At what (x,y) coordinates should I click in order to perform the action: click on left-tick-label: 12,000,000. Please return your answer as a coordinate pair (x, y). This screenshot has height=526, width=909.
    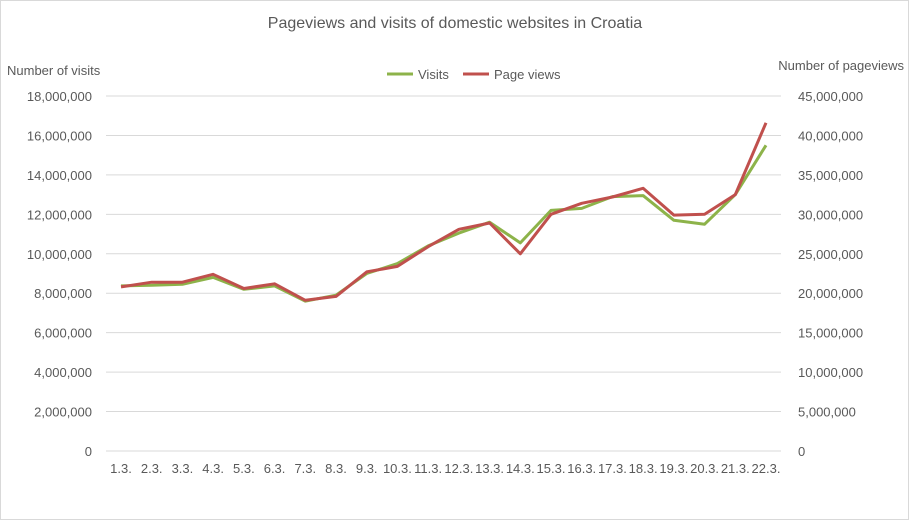
    Looking at the image, I should click on (59, 214).